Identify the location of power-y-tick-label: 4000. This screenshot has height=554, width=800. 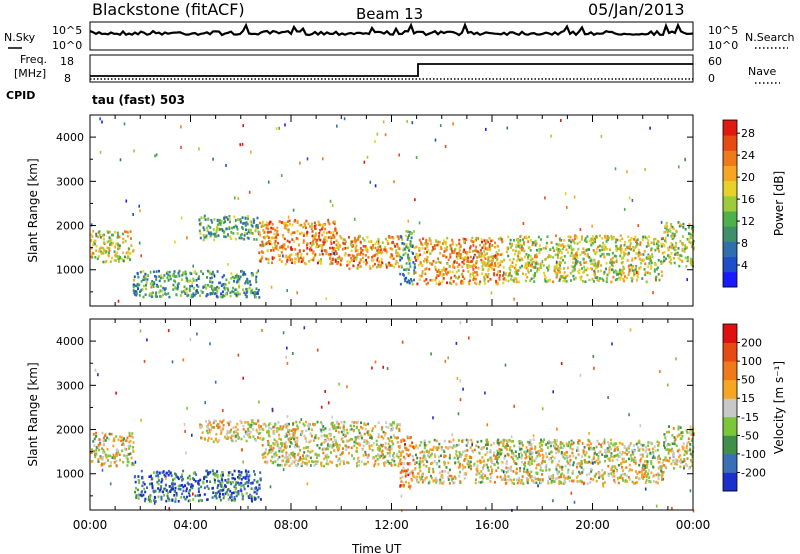
(70, 137).